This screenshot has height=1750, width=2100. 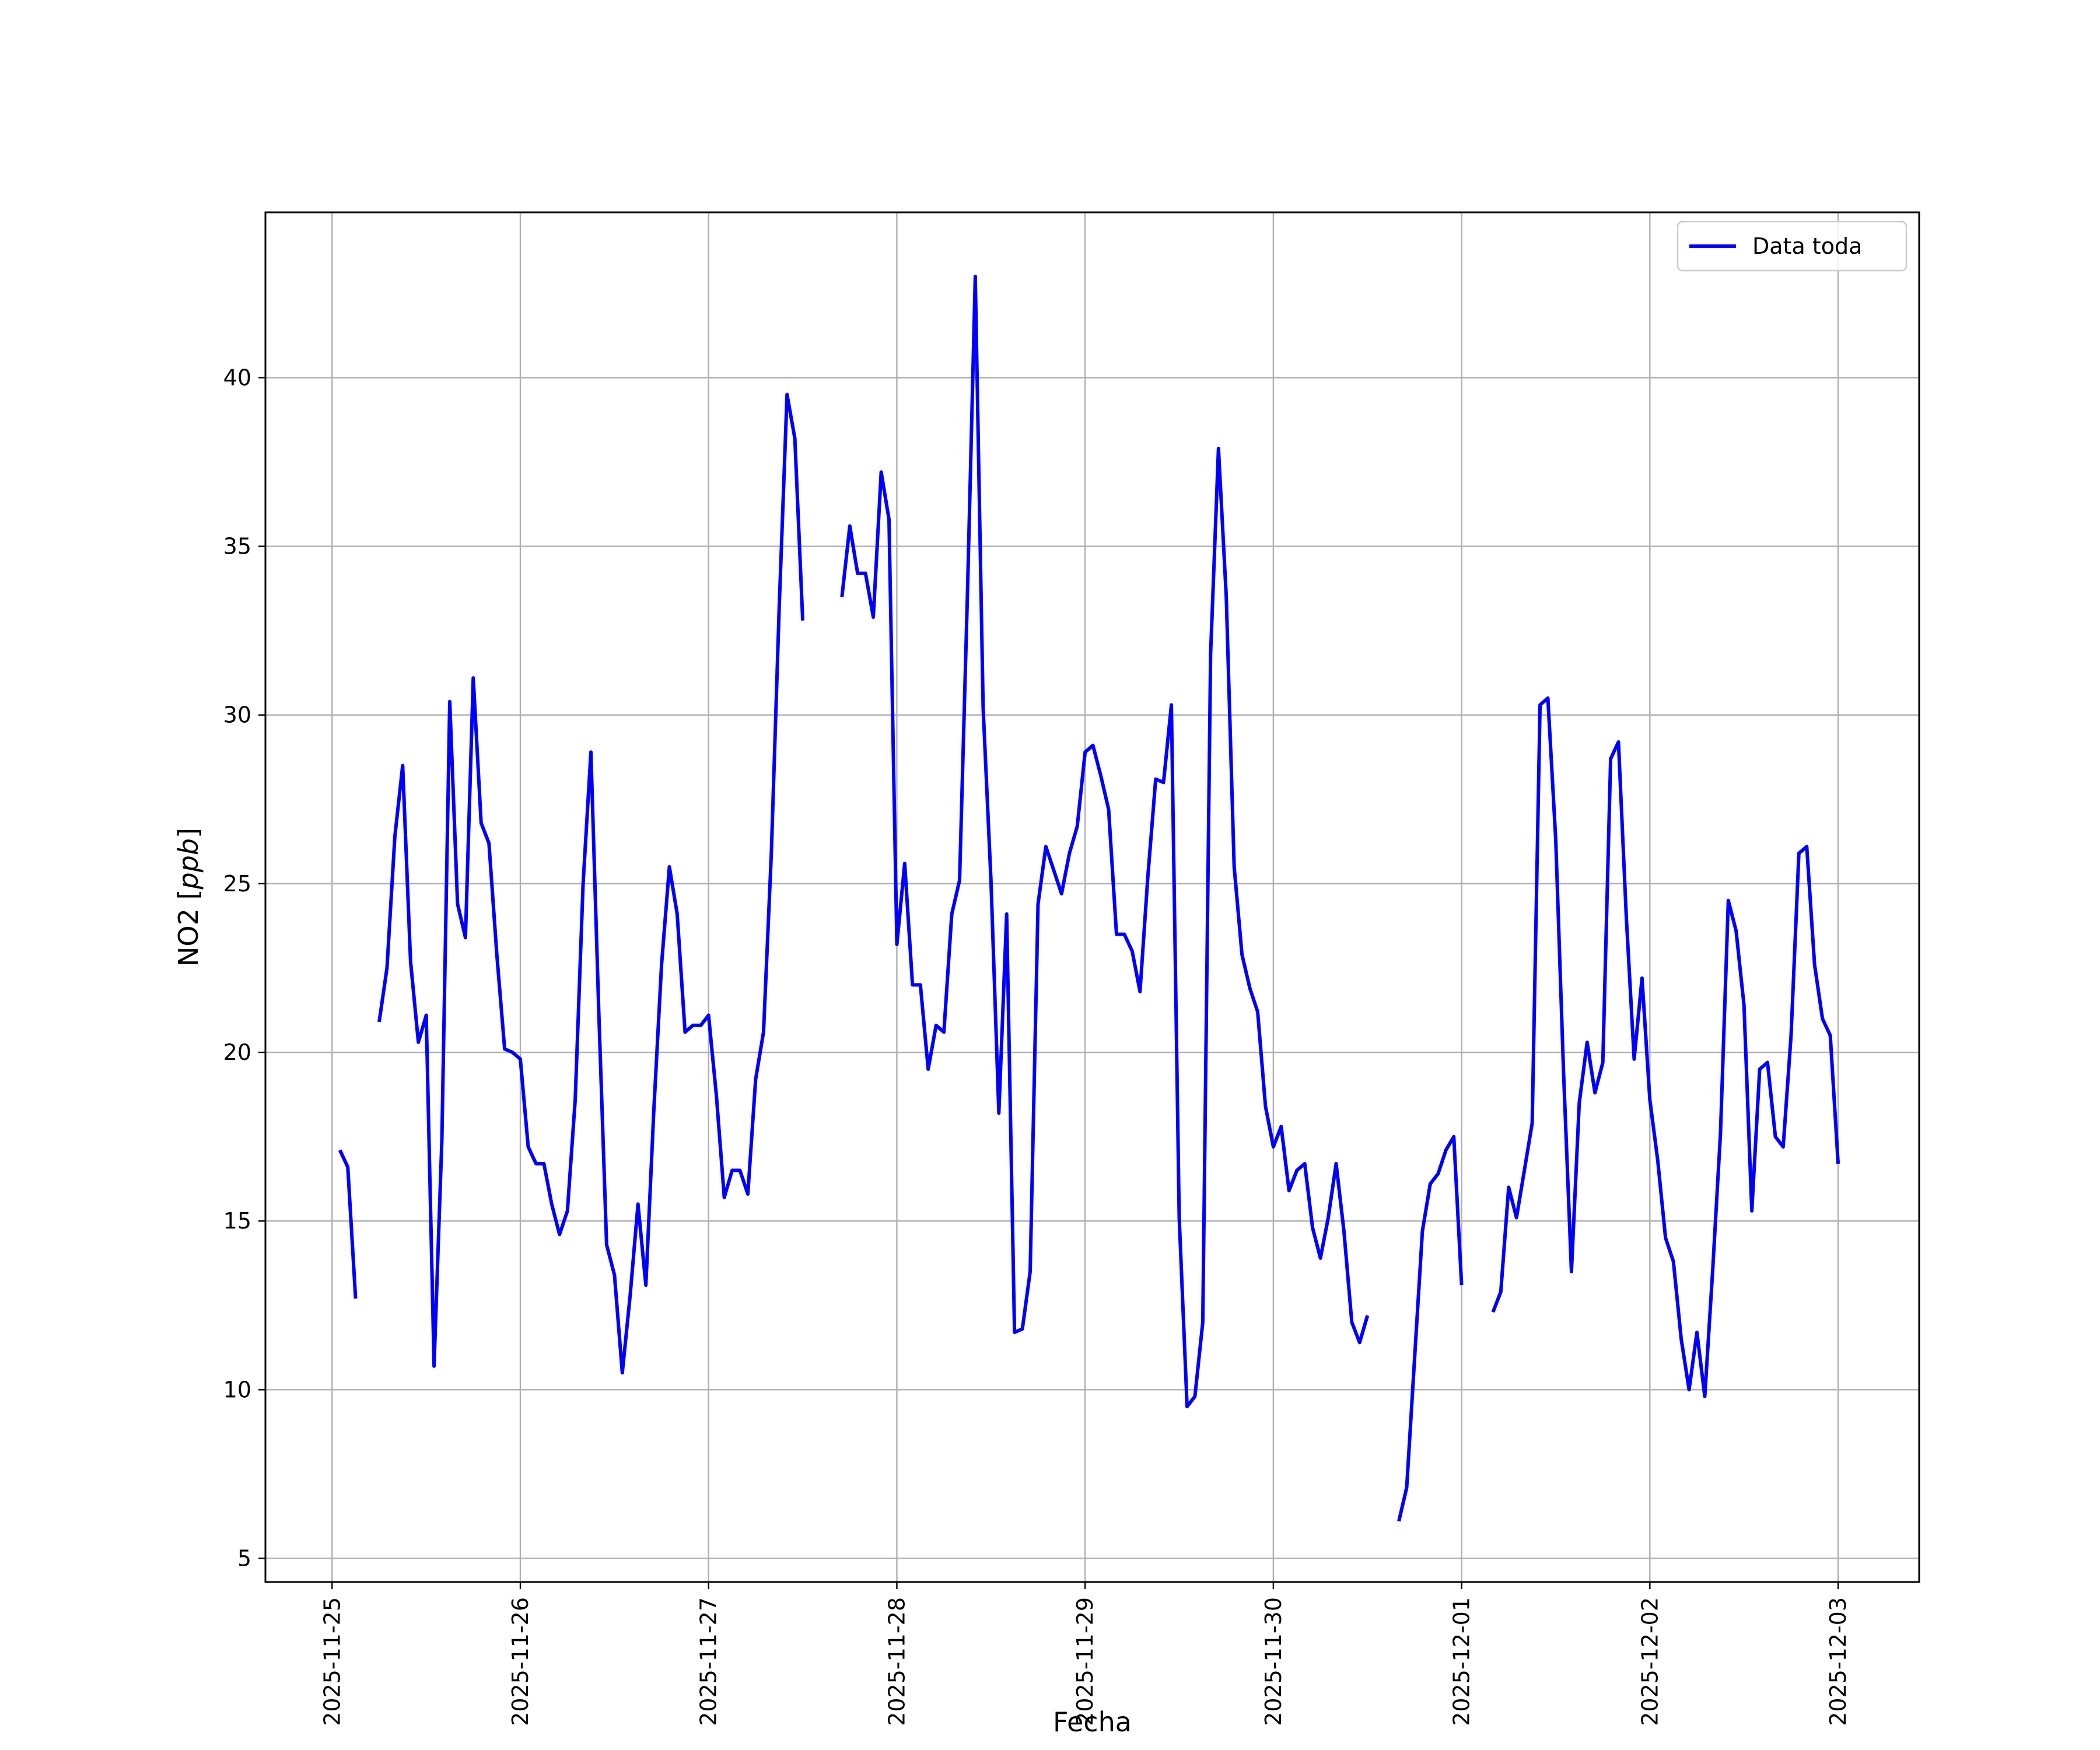 I want to click on x-tick-label: 2025-11-29, so click(x=1085, y=1661).